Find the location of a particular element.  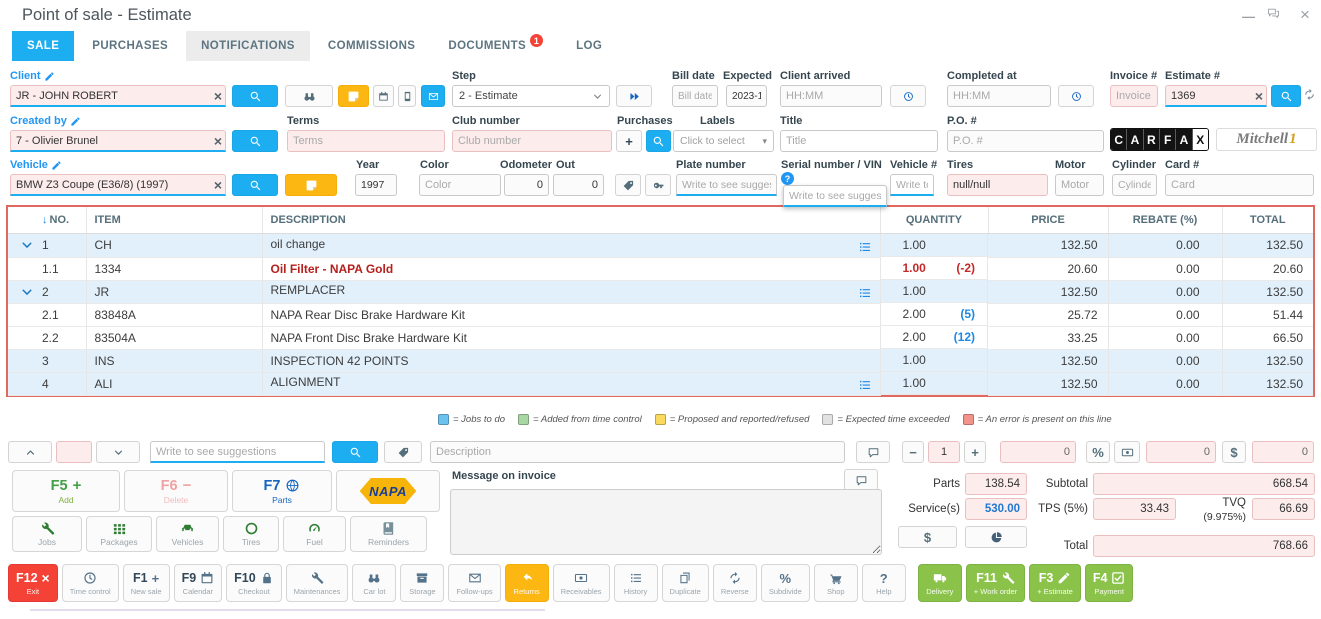

tvq-value: 66.69 is located at coordinates (1283, 509).